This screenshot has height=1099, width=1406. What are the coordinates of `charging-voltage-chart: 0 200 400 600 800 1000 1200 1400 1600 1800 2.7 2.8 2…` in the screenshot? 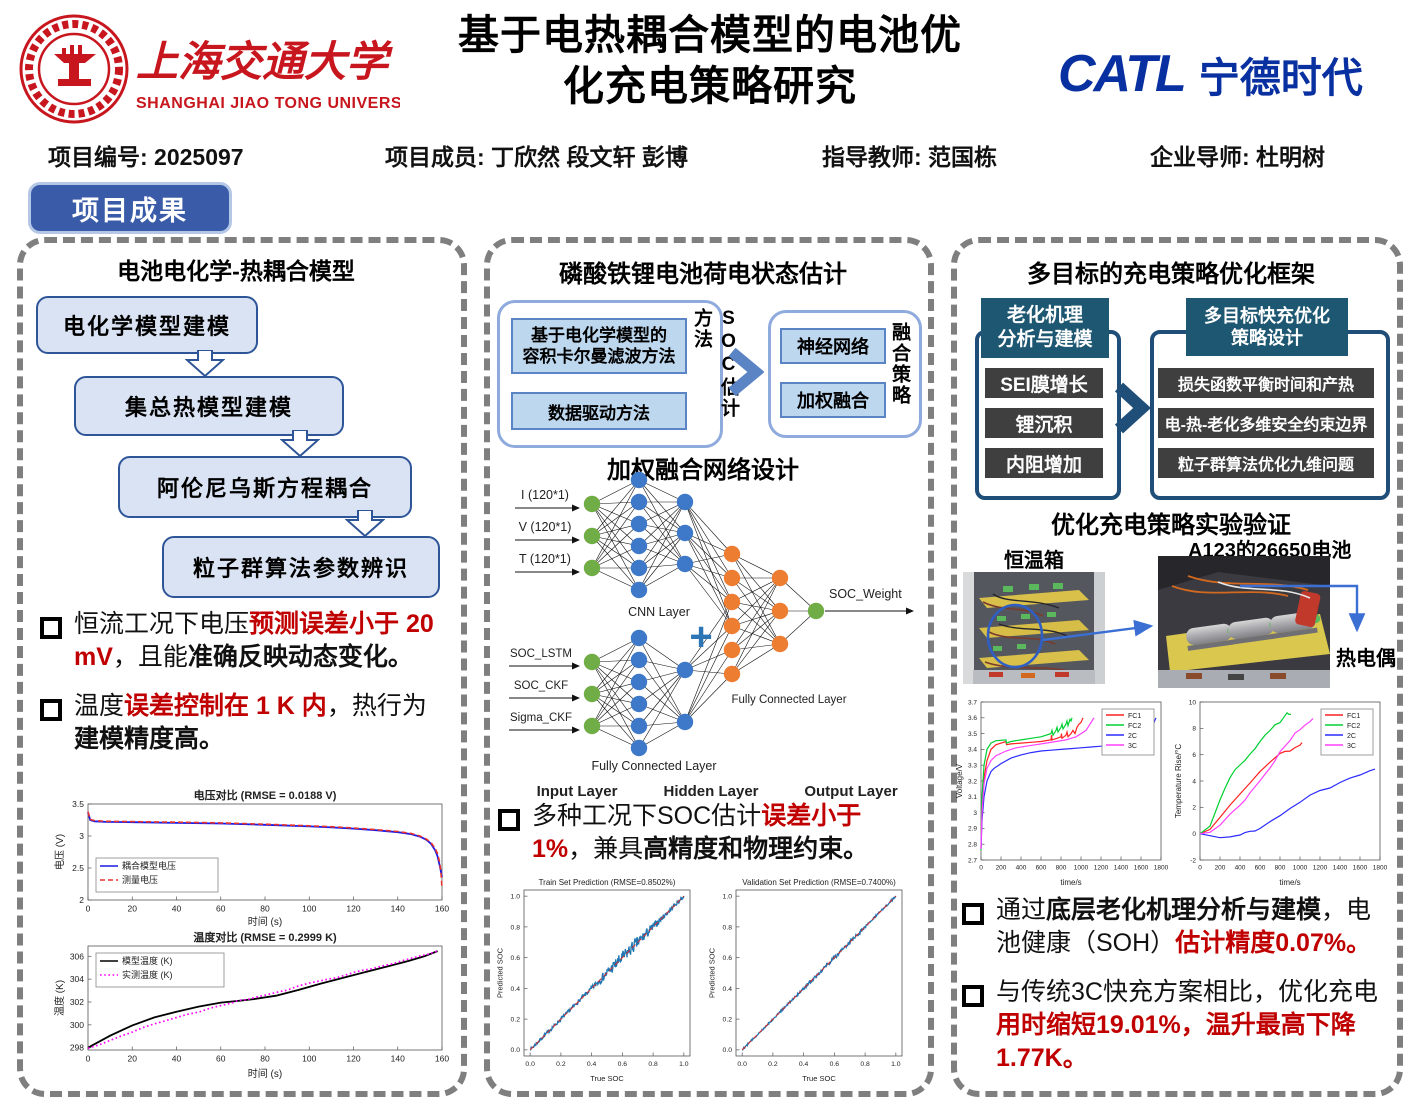 It's located at (1062, 793).